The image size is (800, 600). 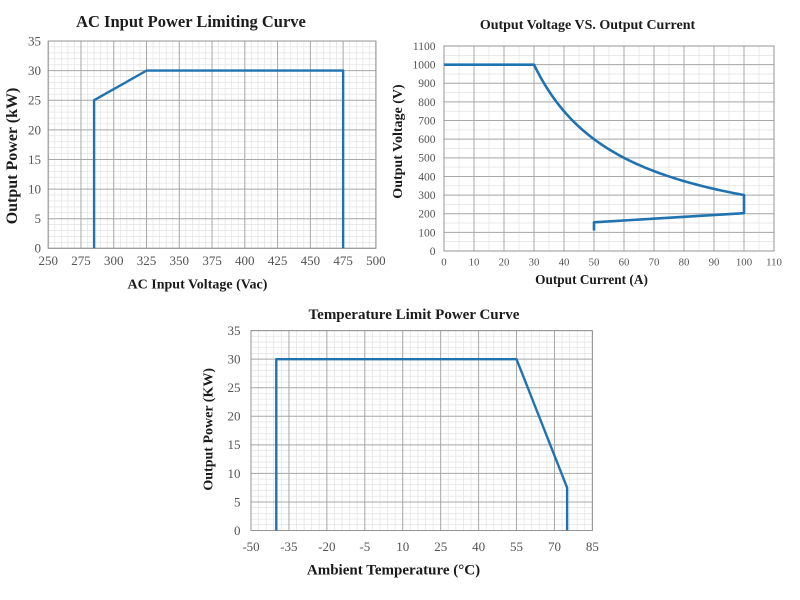 What do you see at coordinates (48, 260) in the screenshot?
I see `svg-text: 250` at bounding box center [48, 260].